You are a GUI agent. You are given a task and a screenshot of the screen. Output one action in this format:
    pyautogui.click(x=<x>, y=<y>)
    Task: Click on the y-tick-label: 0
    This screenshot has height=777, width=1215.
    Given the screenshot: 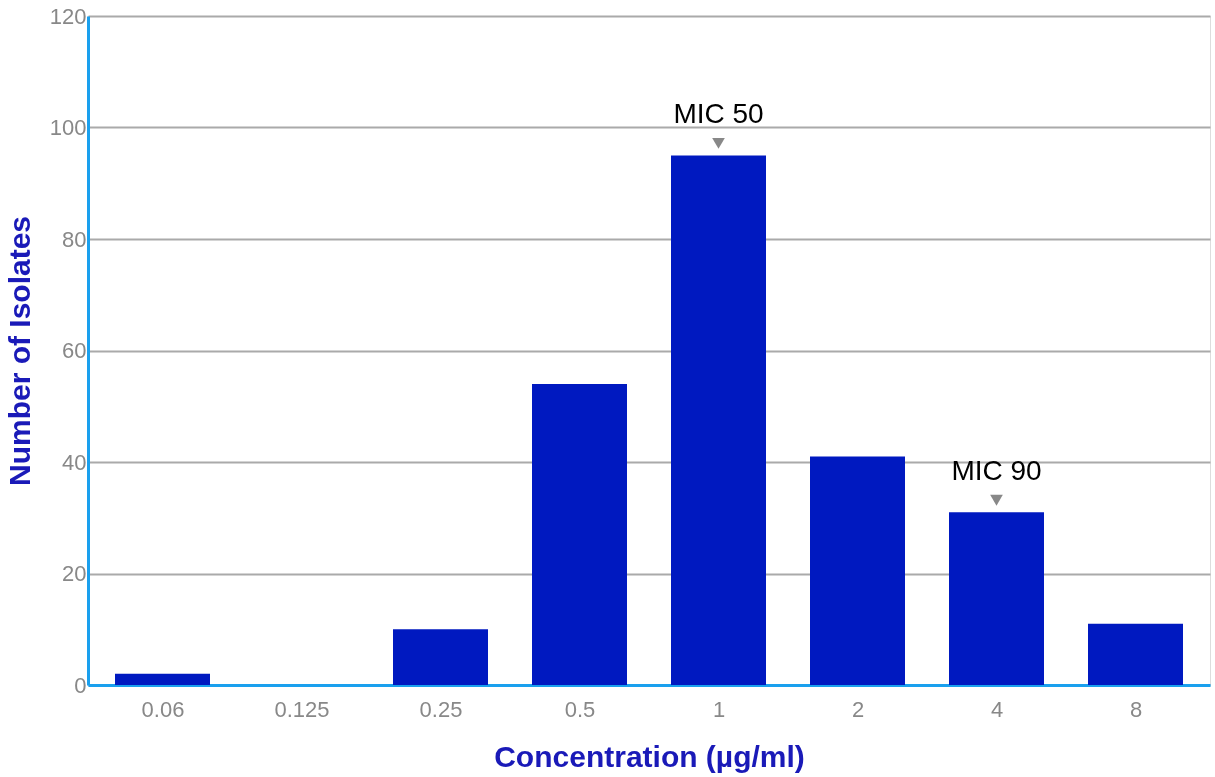 What is the action you would take?
    pyautogui.click(x=80, y=685)
    